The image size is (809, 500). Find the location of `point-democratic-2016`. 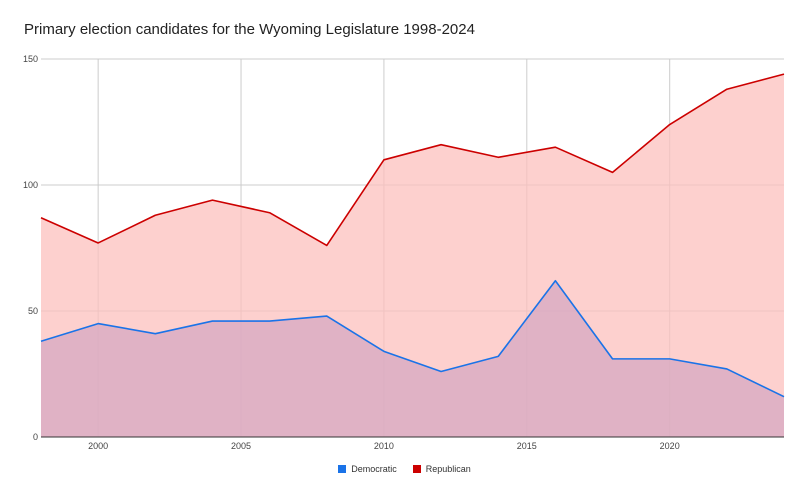

point-democratic-2016 is located at coordinates (555, 281).